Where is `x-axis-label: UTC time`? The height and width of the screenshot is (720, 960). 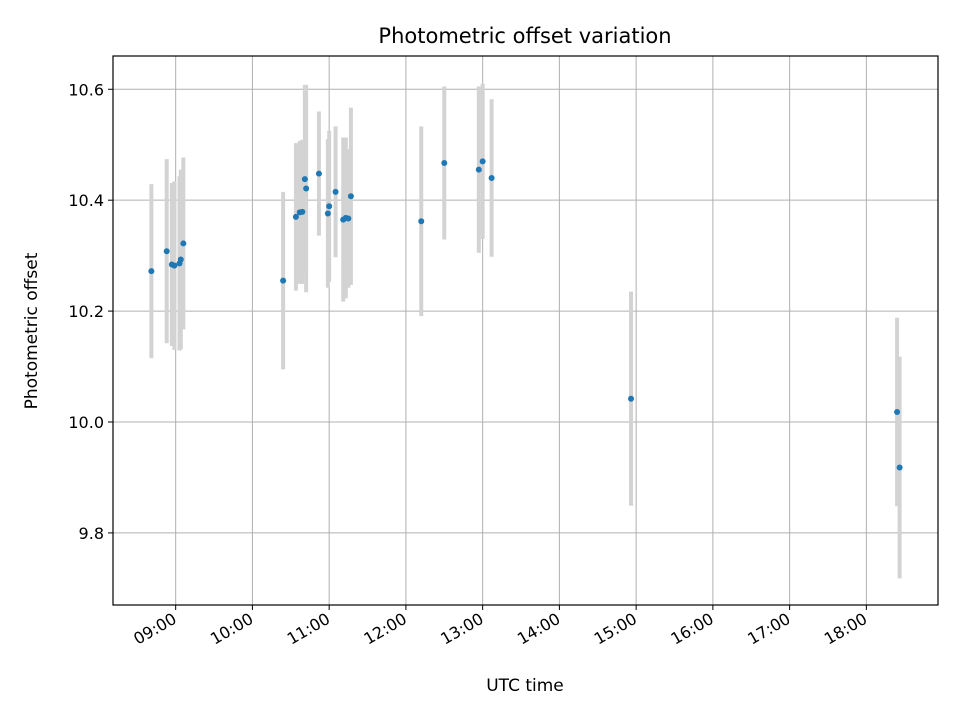 x-axis-label: UTC time is located at coordinates (525, 686).